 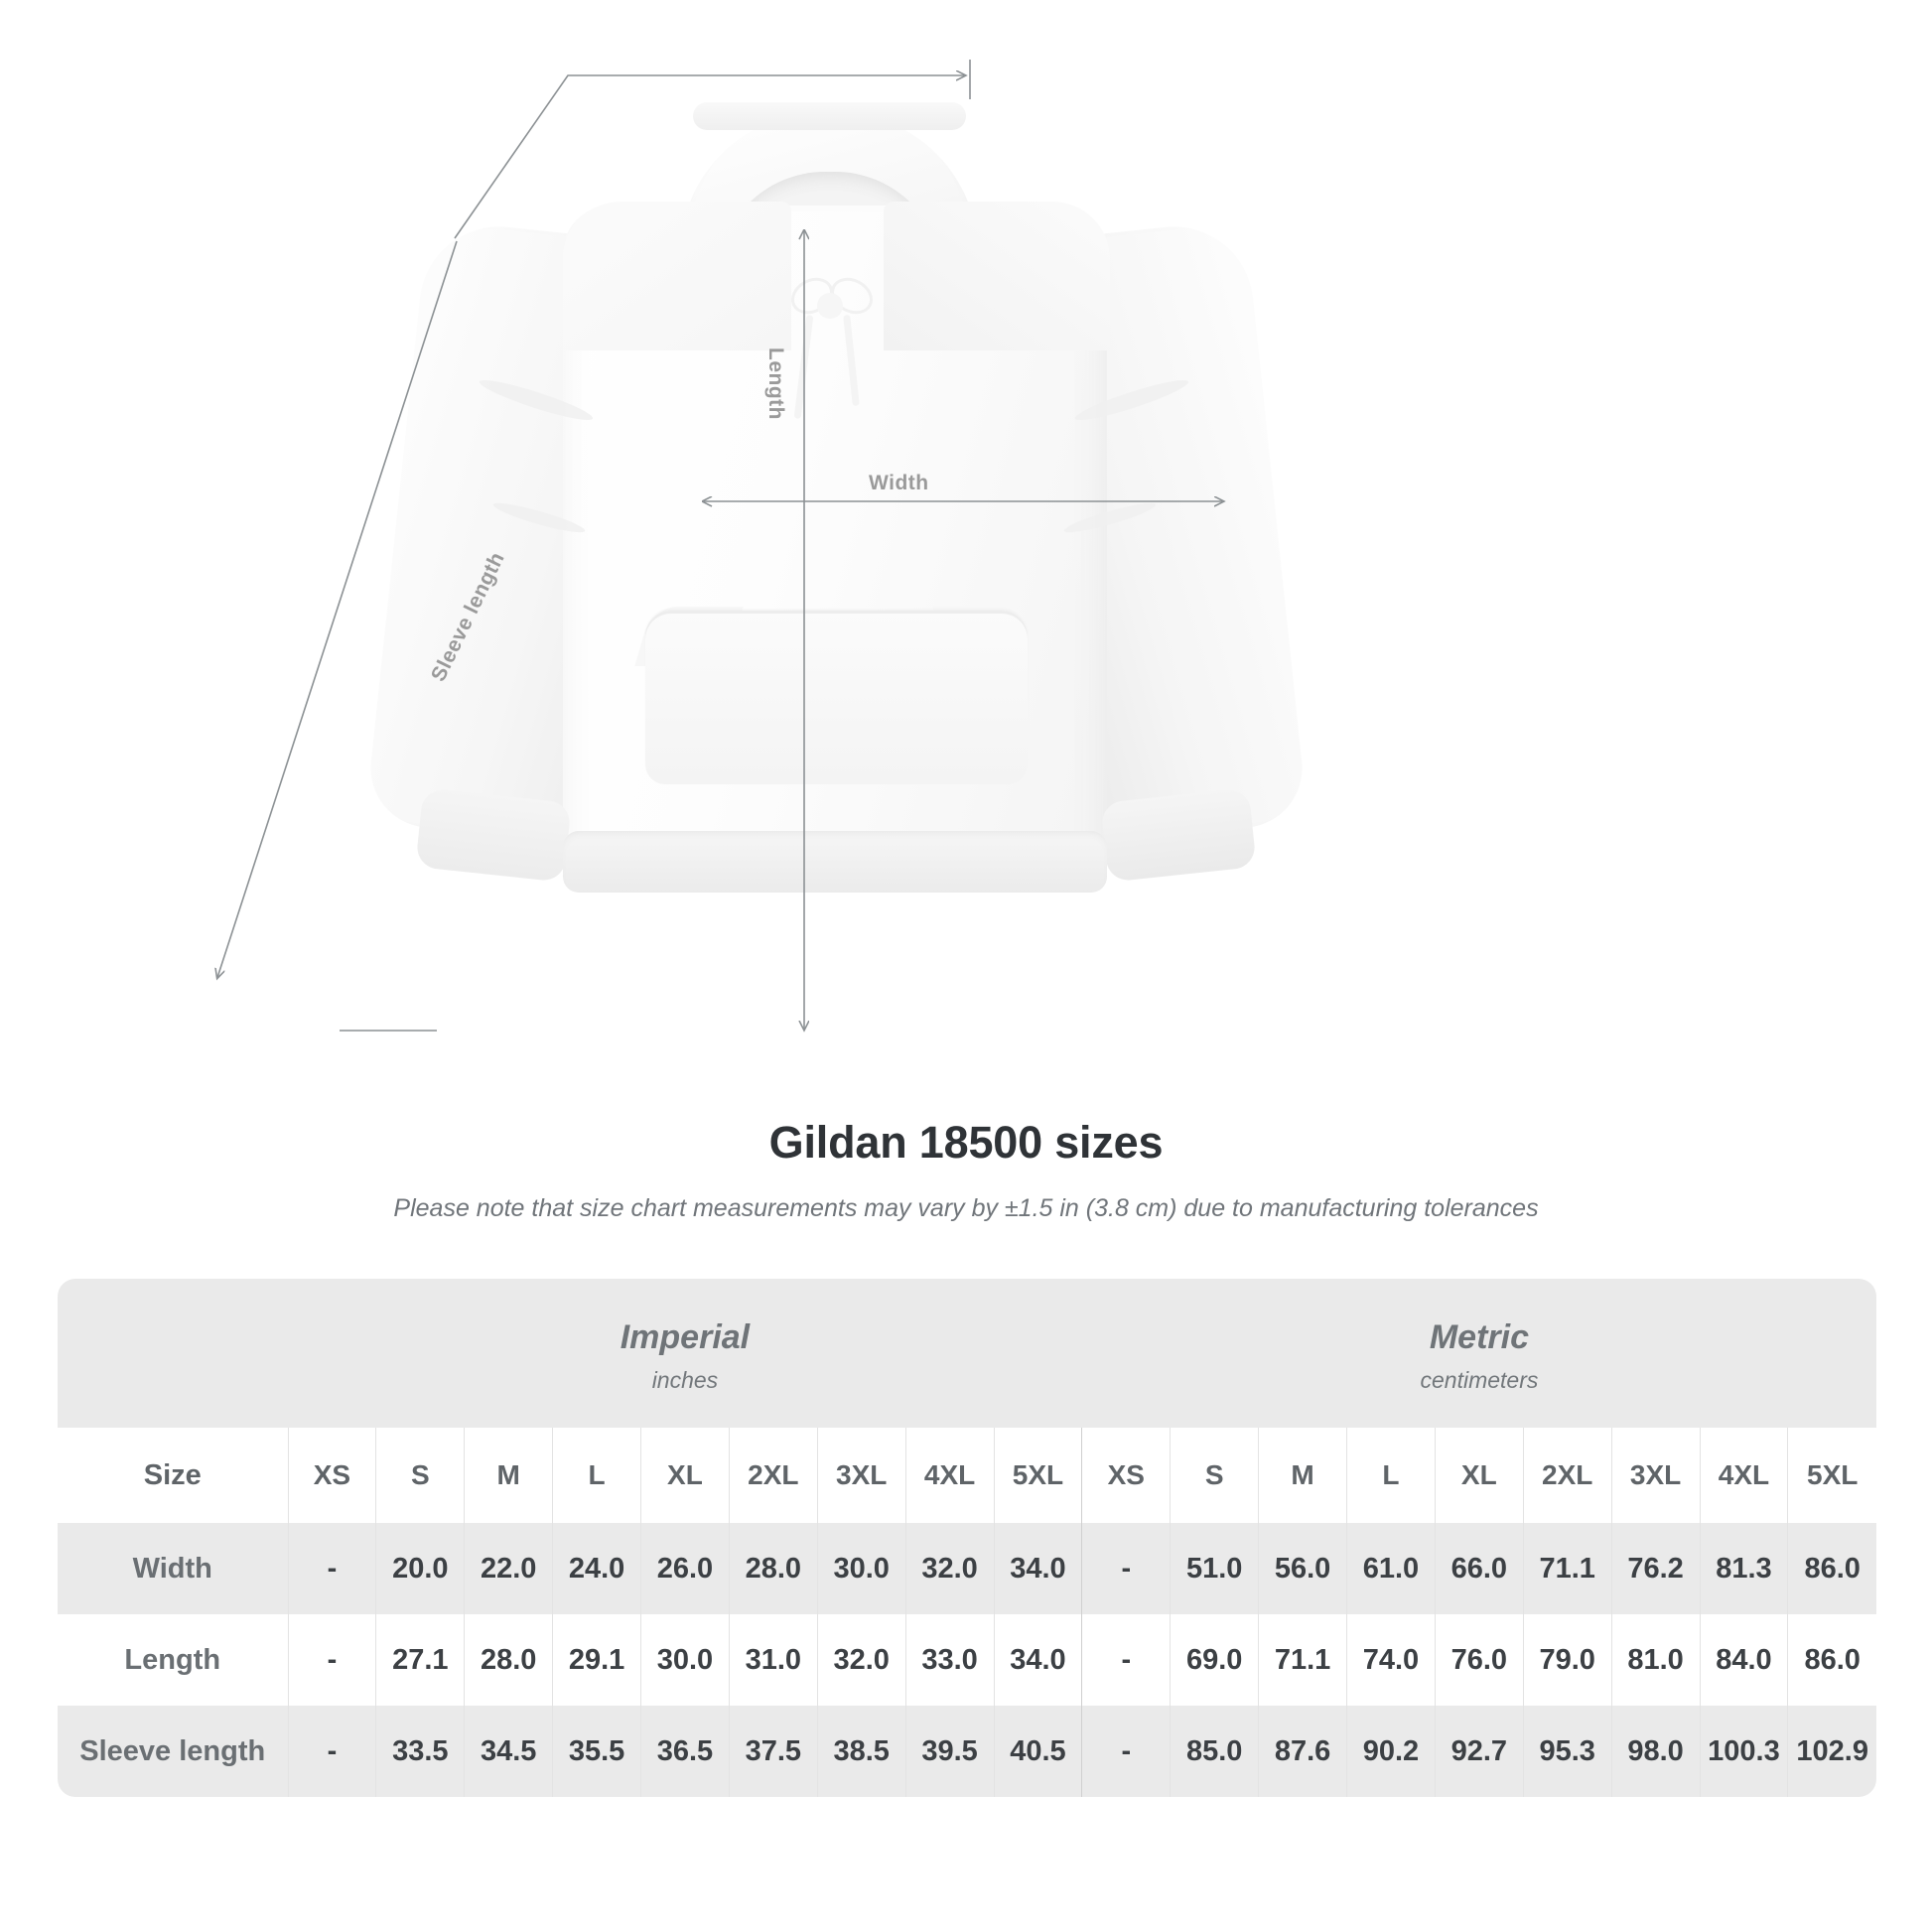 What do you see at coordinates (949, 1751) in the screenshot?
I see `cell-sleeve-length-imperial-4xl: 39.5` at bounding box center [949, 1751].